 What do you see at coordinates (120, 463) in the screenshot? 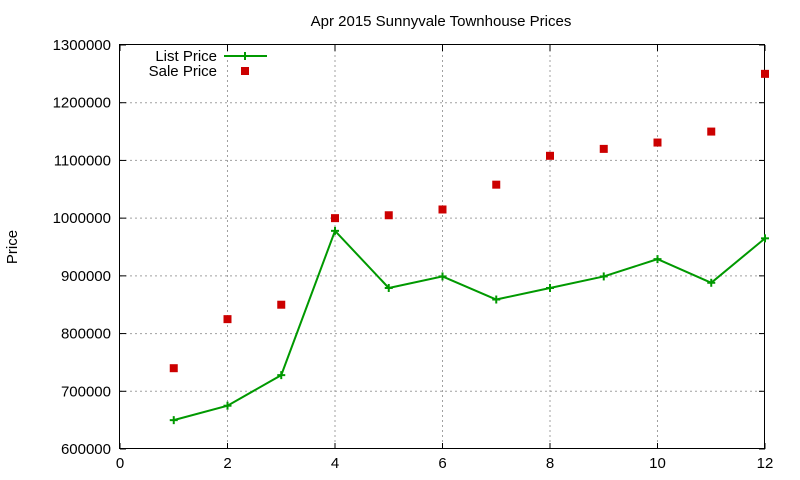
I see `x-tick-label: 0` at bounding box center [120, 463].